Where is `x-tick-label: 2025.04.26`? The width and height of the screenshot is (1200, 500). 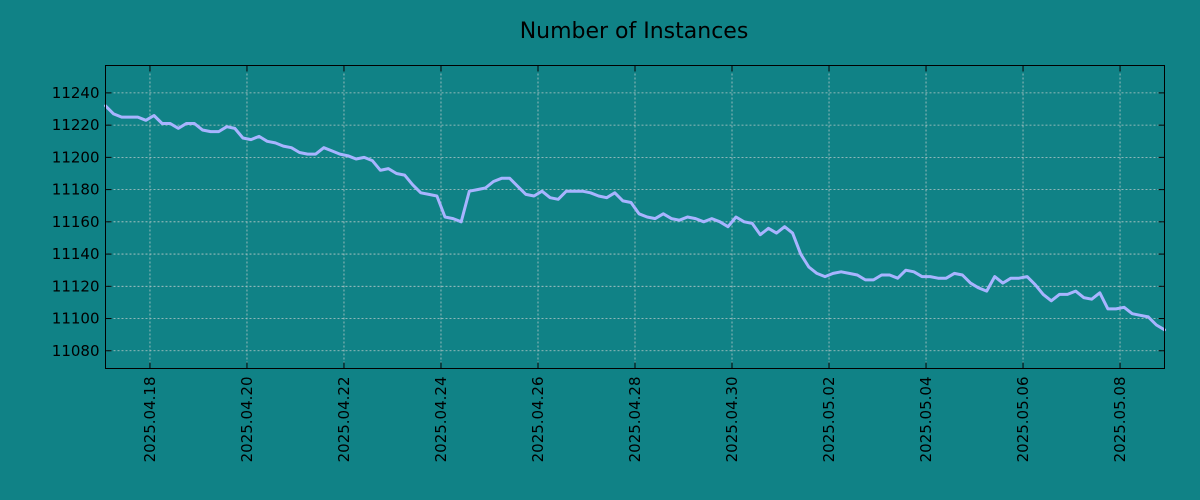 x-tick-label: 2025.04.26 is located at coordinates (538, 420).